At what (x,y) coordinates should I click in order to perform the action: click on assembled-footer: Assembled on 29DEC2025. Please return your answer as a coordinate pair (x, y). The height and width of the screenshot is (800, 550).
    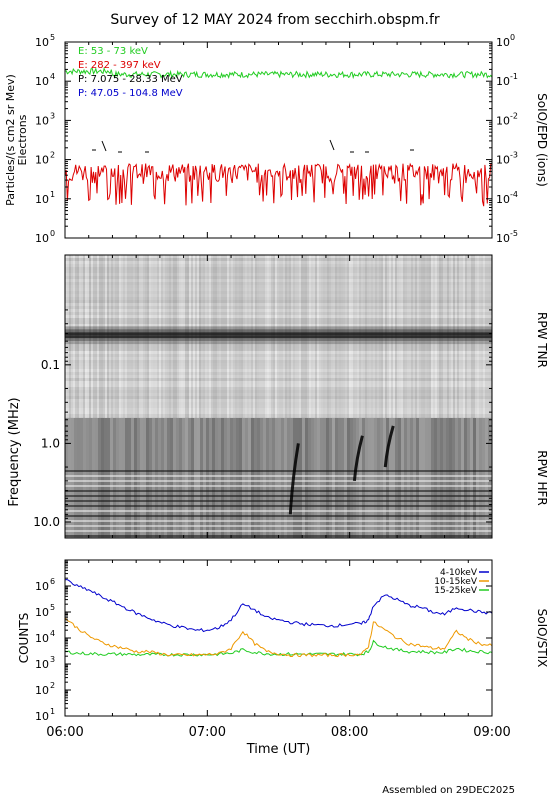
    Looking at the image, I should click on (448, 790).